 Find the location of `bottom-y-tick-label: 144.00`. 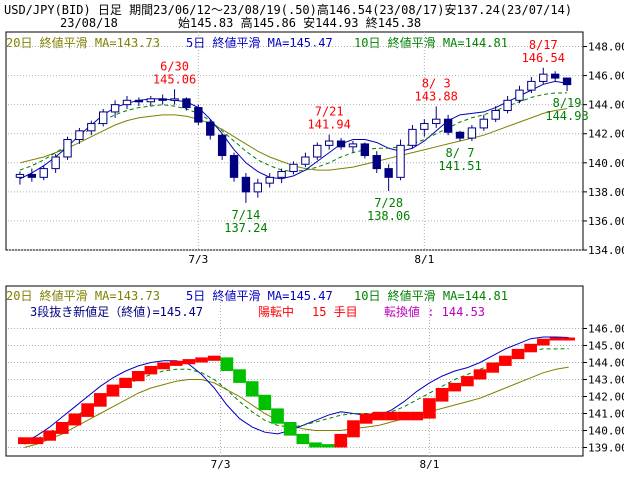

bottom-y-tick-label: 144.00 is located at coordinates (606, 363).